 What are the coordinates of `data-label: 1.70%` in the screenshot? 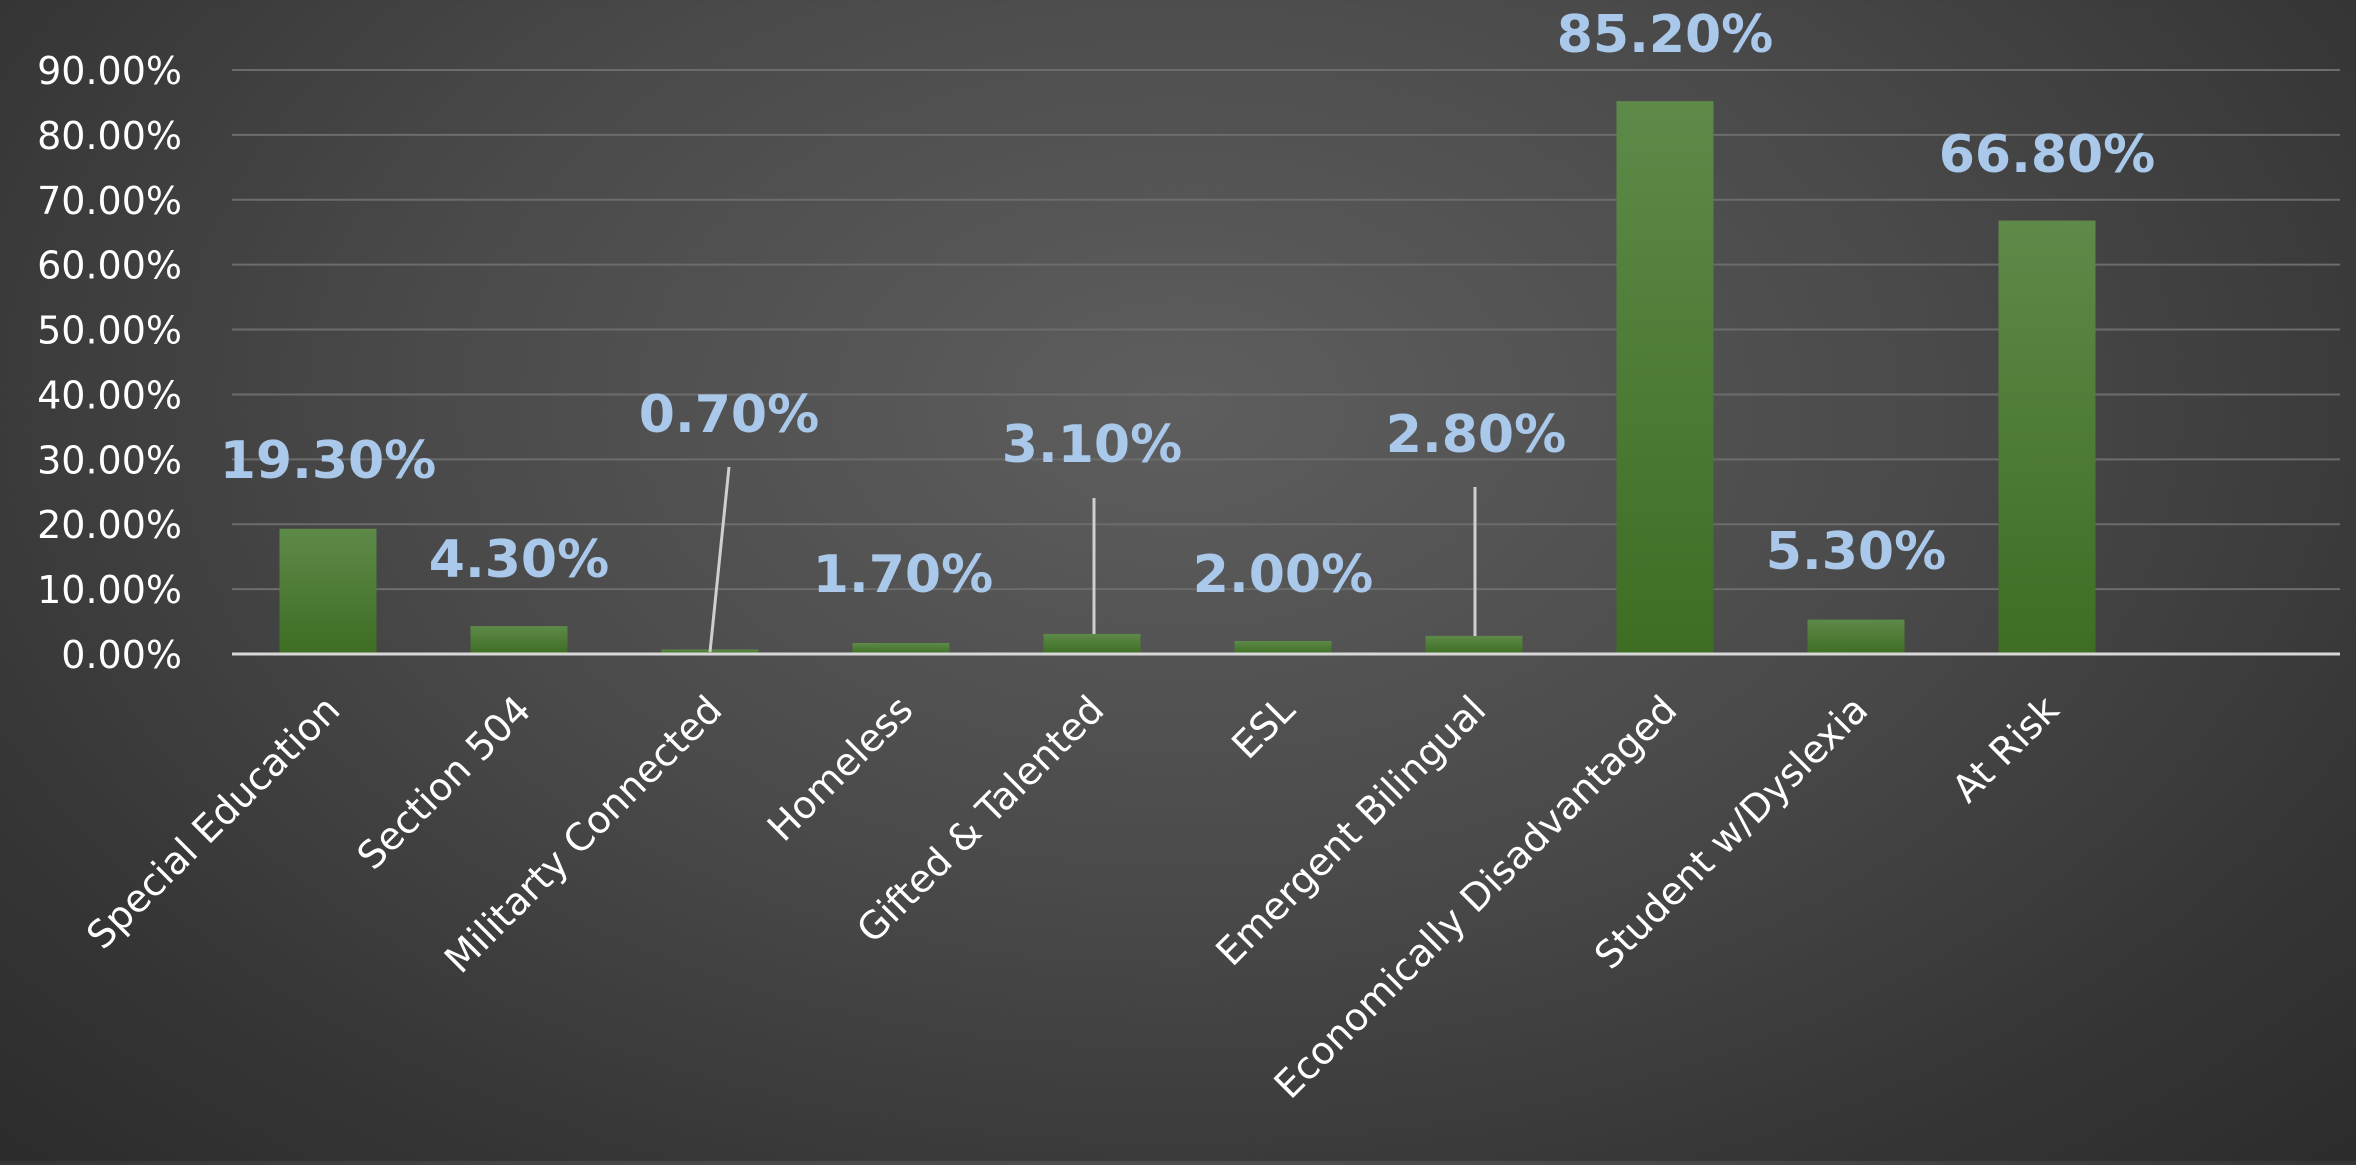 It's located at (903, 575).